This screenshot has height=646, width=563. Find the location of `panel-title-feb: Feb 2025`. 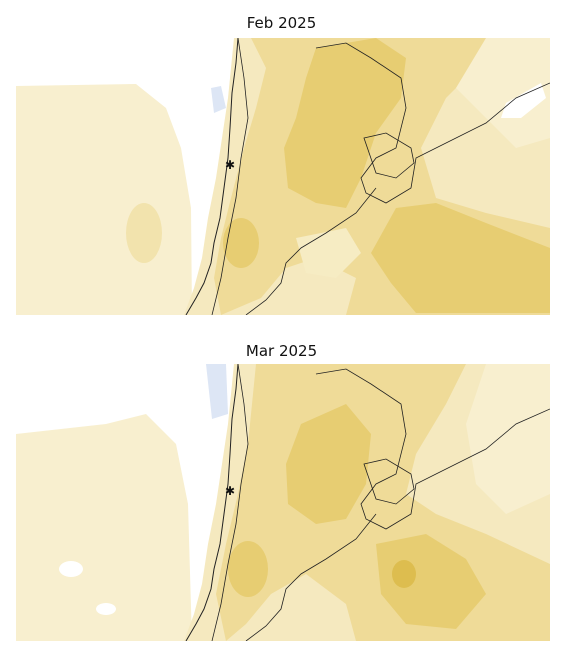

panel-title-feb: Feb 2025 is located at coordinates (281, 23).